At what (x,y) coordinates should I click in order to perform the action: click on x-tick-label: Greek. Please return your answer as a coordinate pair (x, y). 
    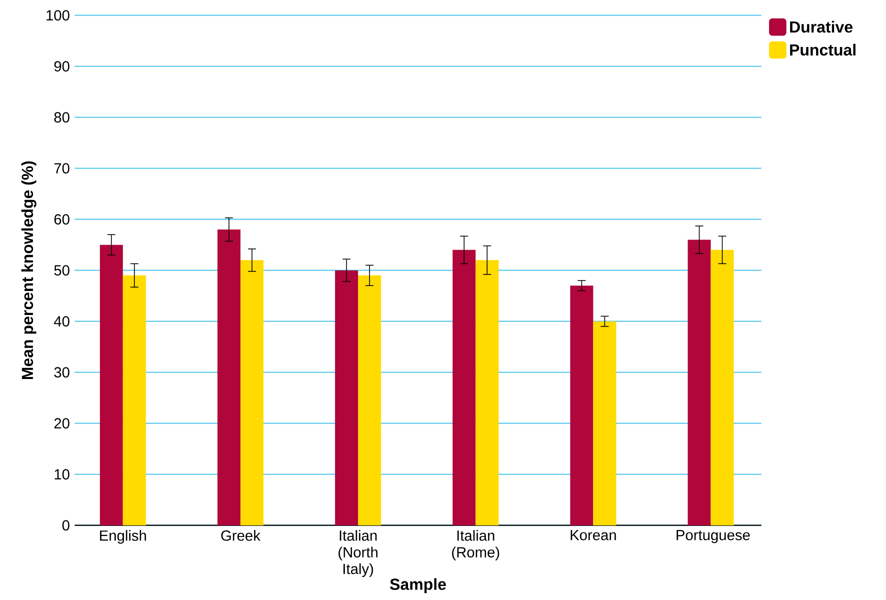
    Looking at the image, I should click on (240, 535).